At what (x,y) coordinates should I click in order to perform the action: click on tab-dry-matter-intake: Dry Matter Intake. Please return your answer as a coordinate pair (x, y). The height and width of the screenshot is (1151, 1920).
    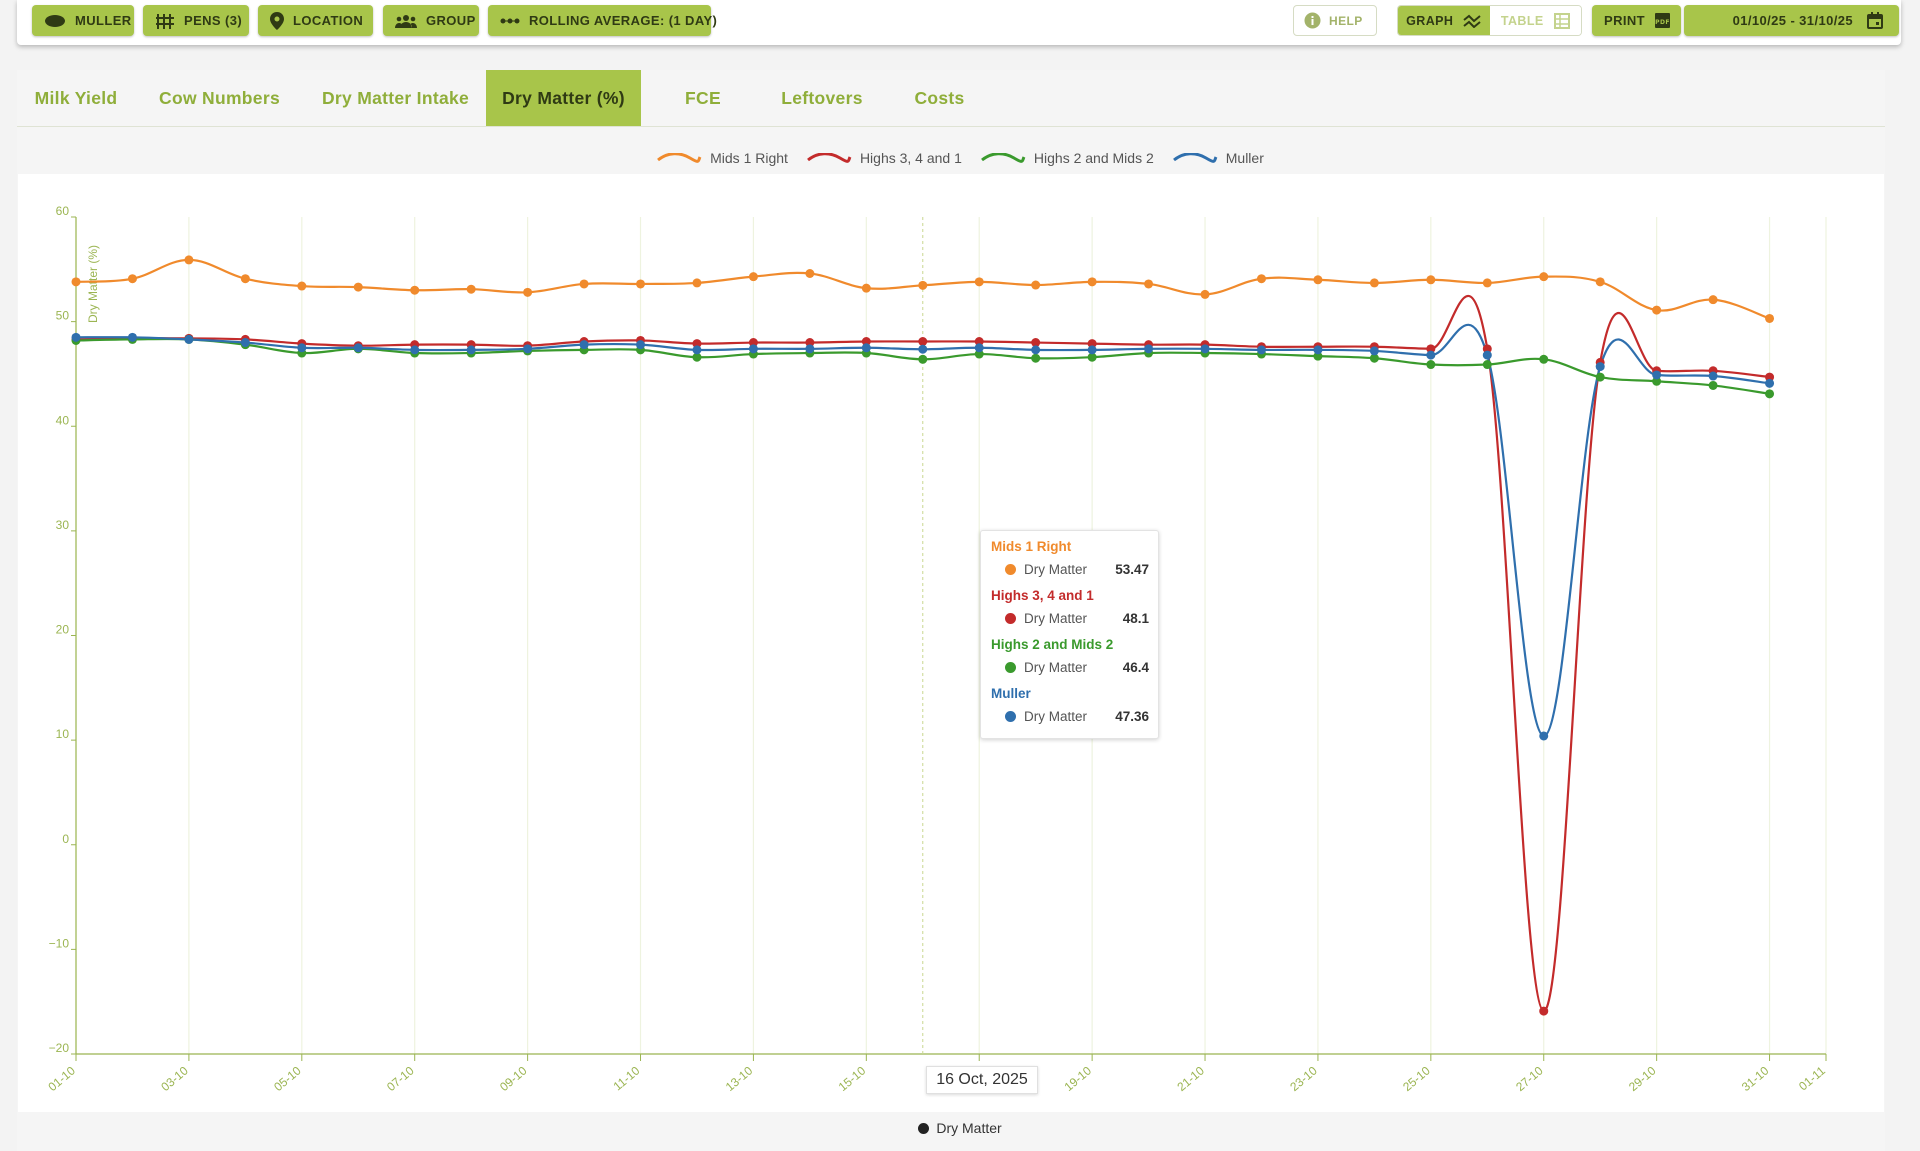
    Looking at the image, I should click on (395, 97).